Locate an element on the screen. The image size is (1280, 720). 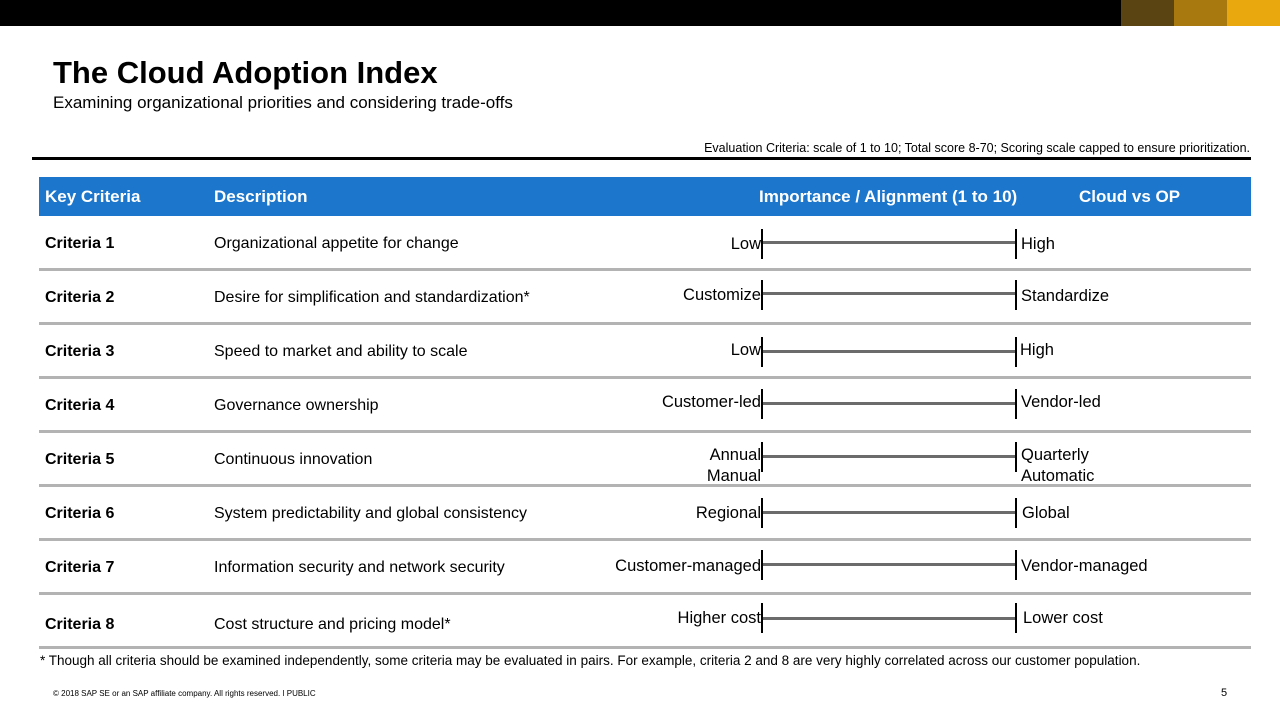
criteria-label: Criteria 8 is located at coordinates (80, 624).